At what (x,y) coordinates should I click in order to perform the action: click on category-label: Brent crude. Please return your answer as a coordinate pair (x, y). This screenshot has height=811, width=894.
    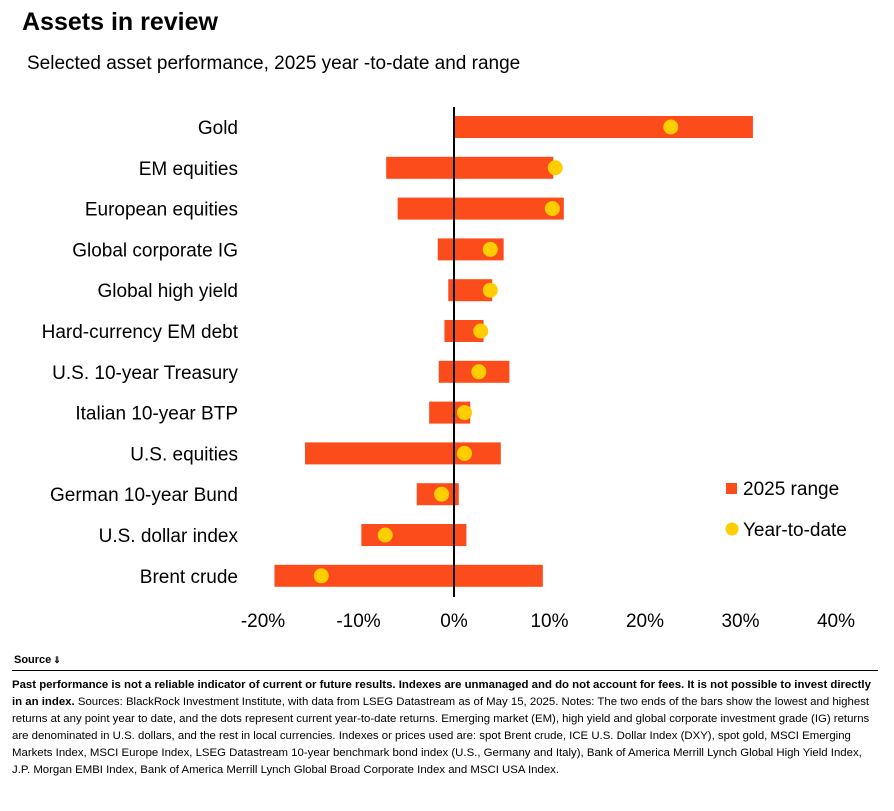
    Looking at the image, I should click on (189, 577).